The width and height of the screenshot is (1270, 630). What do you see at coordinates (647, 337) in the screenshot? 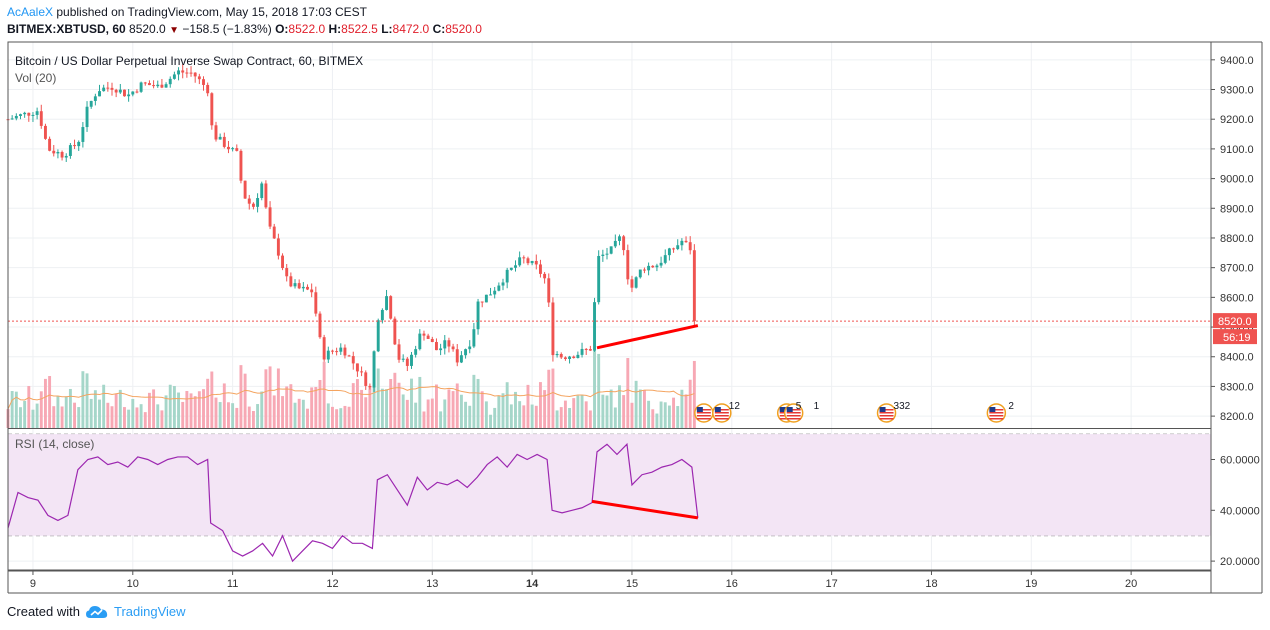
I see `price-divergence-line` at bounding box center [647, 337].